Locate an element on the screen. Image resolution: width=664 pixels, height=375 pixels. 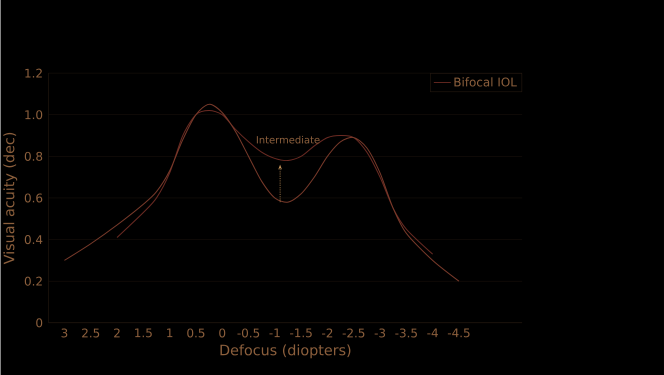
annotation: Intermediate is located at coordinates (288, 140).